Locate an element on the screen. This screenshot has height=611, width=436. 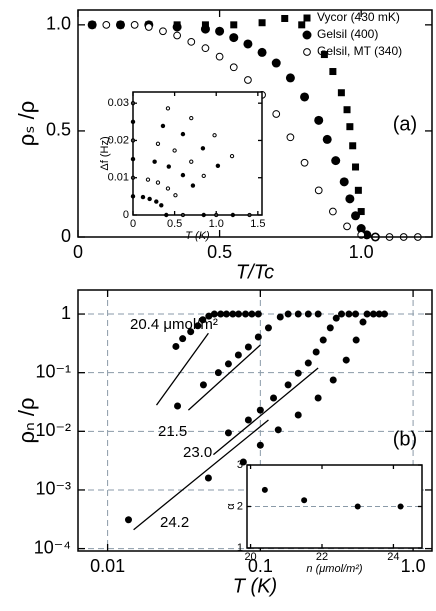
y-axis-label: Δf (Hz) is located at coordinates (105, 153).